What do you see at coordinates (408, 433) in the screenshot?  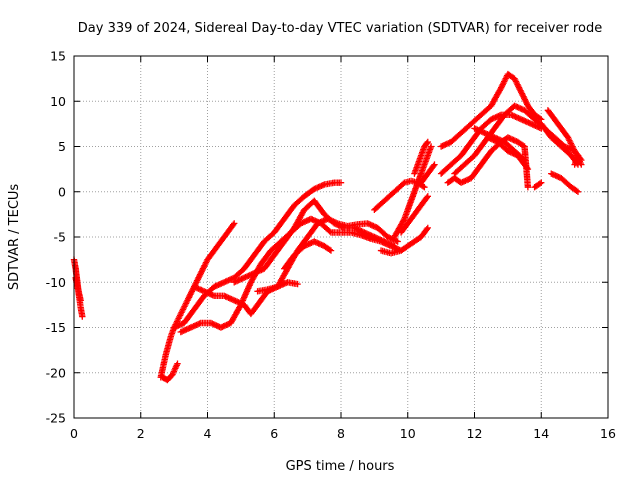 I see `x-tick-label: 10` at bounding box center [408, 433].